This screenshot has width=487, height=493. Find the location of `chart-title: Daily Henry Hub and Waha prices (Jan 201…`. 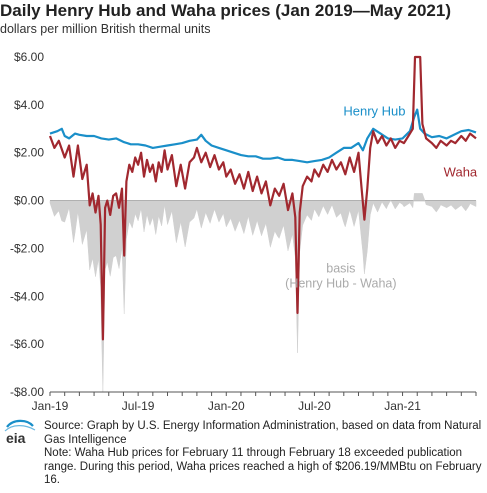

chart-title: Daily Henry Hub and Waha prices (Jan 201… is located at coordinates (225, 10).